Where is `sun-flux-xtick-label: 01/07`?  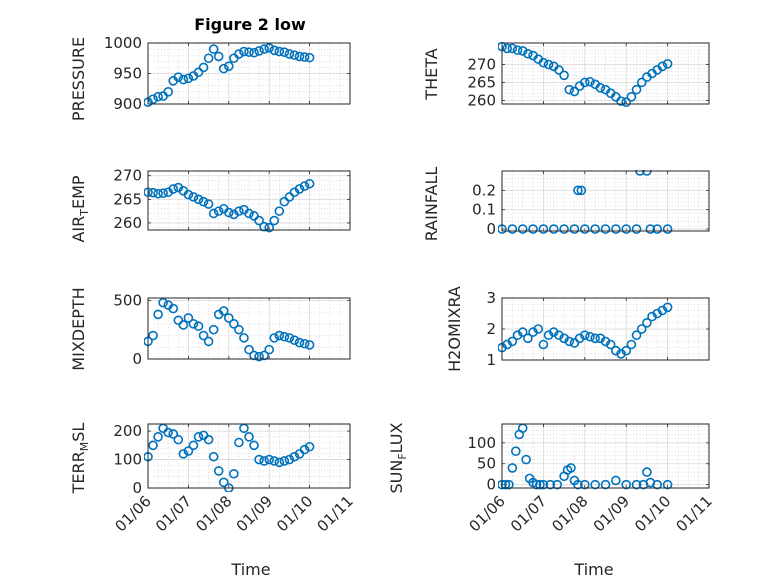 sun-flux-xtick-label: 01/07 is located at coordinates (528, 513).